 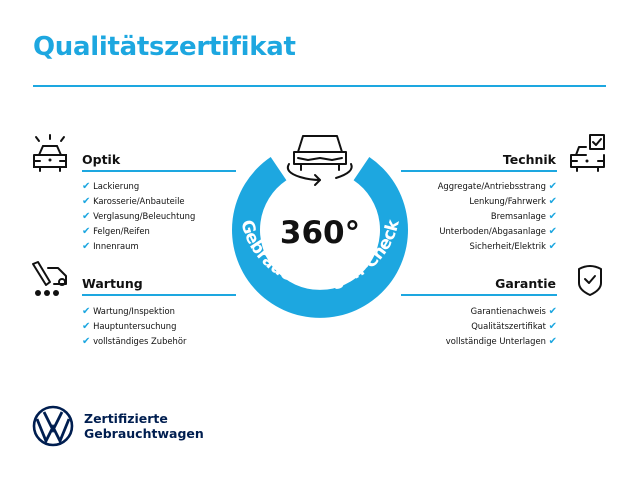 What do you see at coordinates (497, 186) in the screenshot?
I see `list-item: Aggregate/Antriebsstrang ✔` at bounding box center [497, 186].